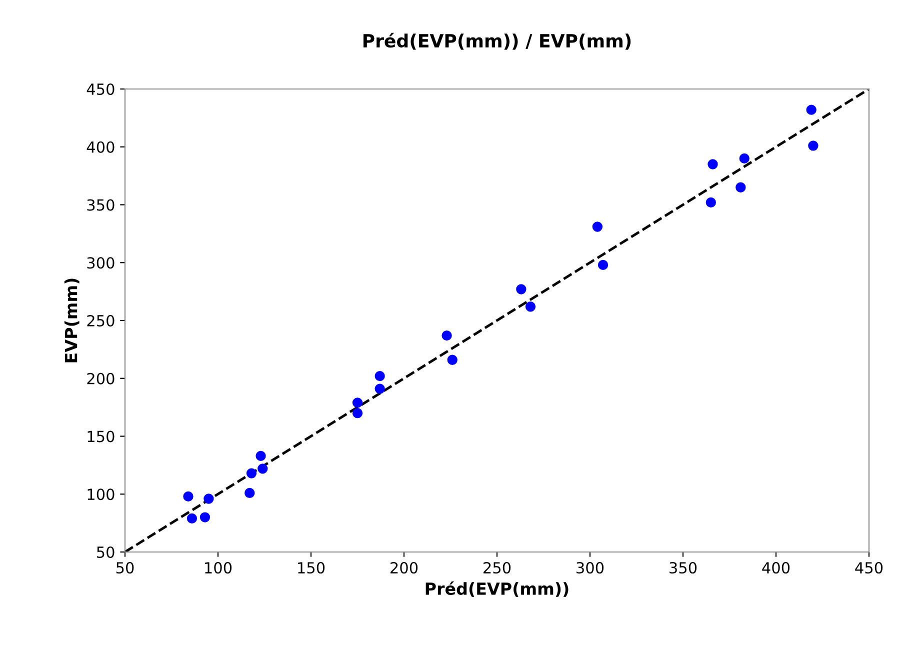 The image size is (899, 650). I want to click on x-tick-label: 100, so click(218, 568).